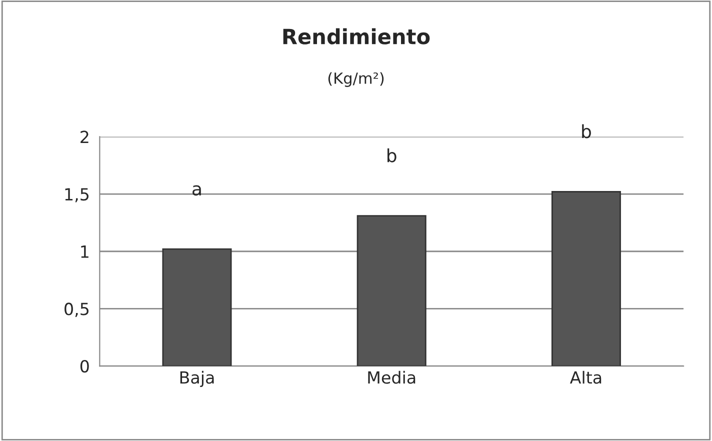 Image resolution: width=712 pixels, height=441 pixels. Describe the element at coordinates (392, 377) in the screenshot. I see `x-tick-label: Media` at that location.